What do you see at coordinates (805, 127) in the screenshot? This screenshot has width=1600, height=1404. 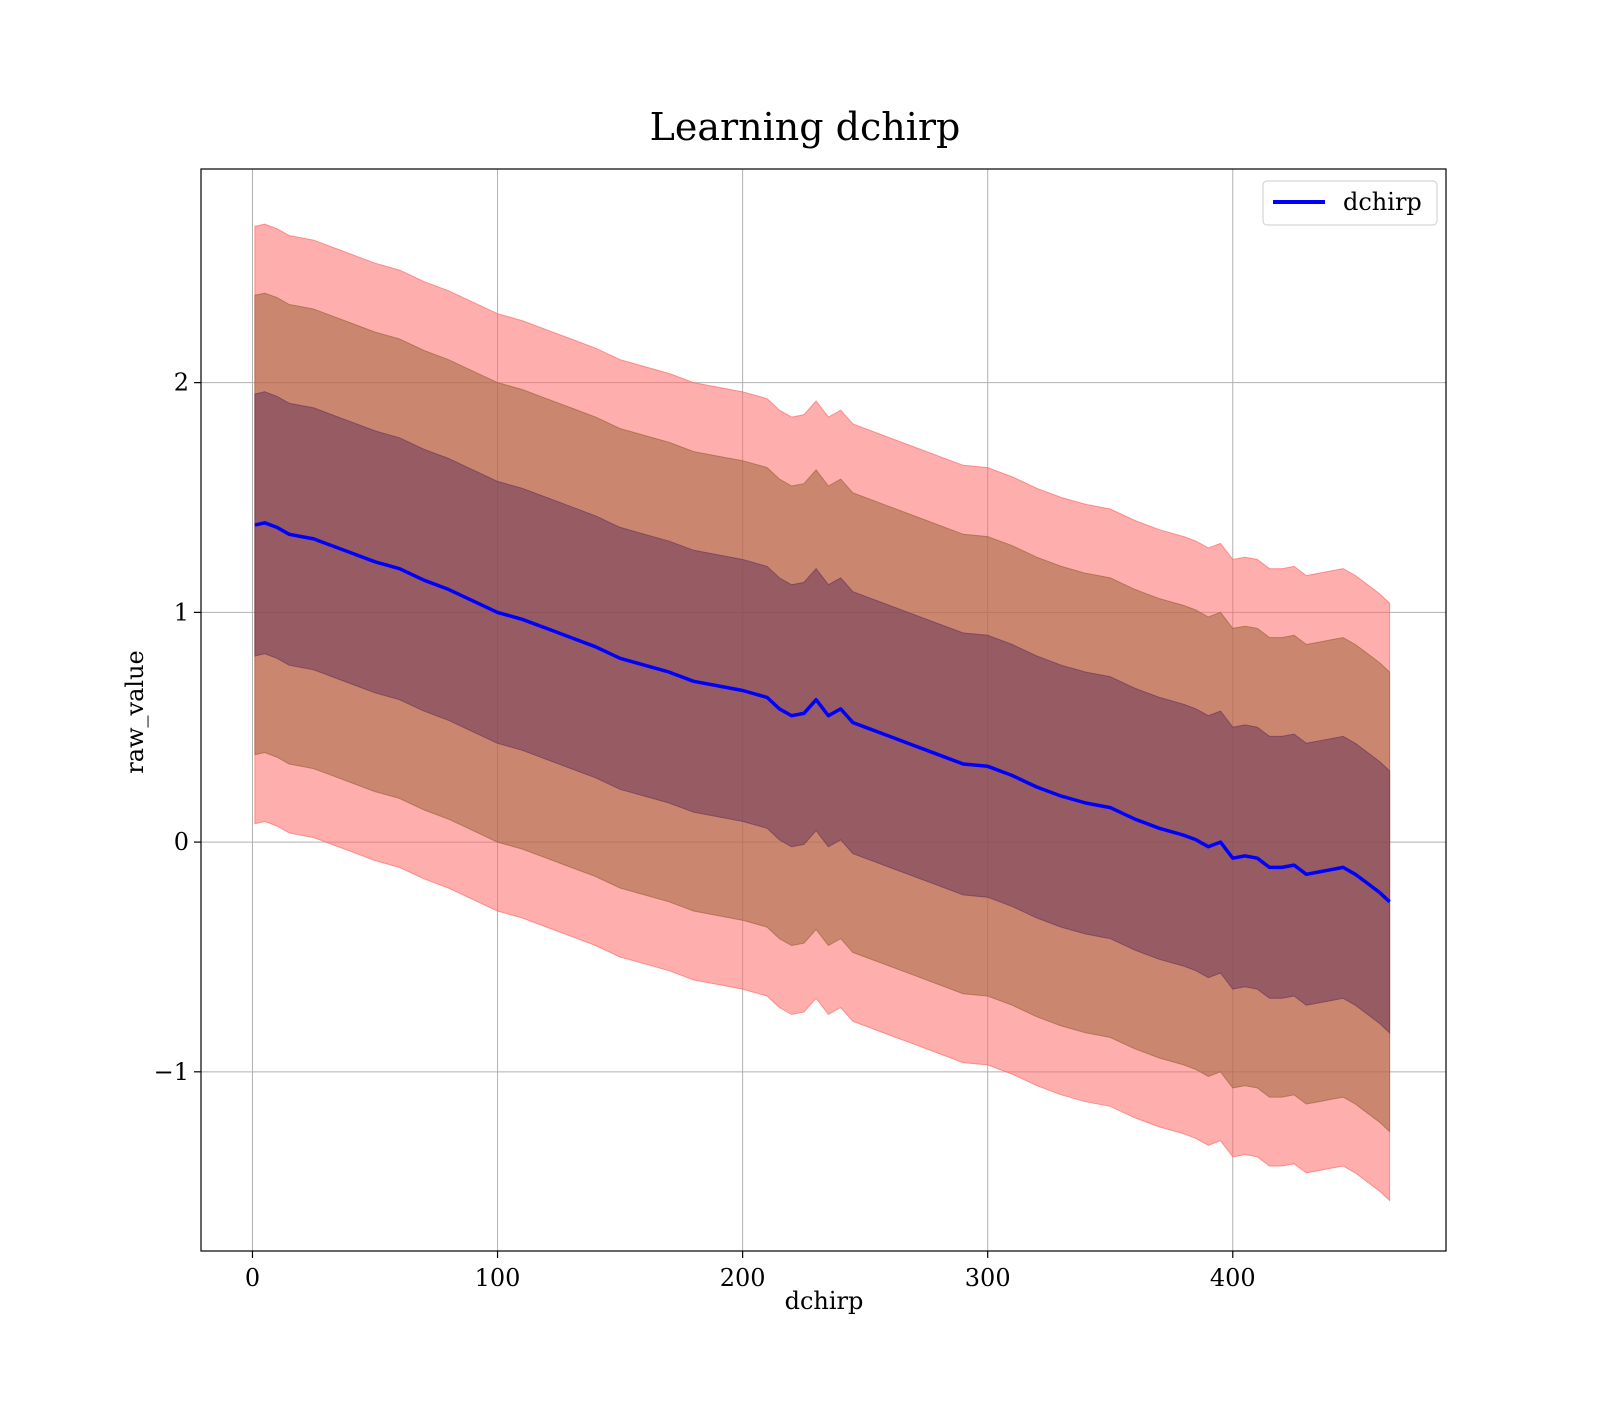 I see `chart-title: Learning dchirp` at bounding box center [805, 127].